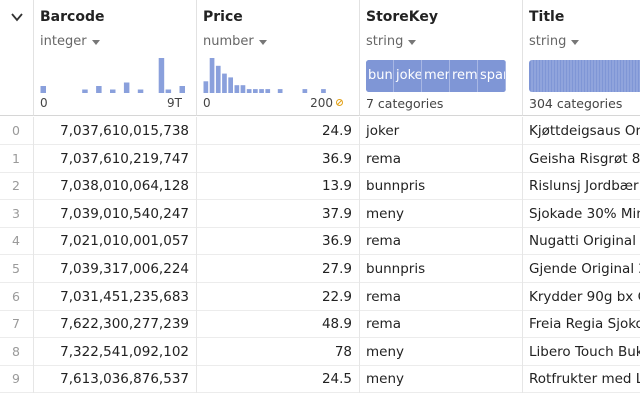 Image resolution: width=640 pixels, height=400 pixels. What do you see at coordinates (115, 213) in the screenshot?
I see `cell-barcode: 7,039,010,540,247` at bounding box center [115, 213].